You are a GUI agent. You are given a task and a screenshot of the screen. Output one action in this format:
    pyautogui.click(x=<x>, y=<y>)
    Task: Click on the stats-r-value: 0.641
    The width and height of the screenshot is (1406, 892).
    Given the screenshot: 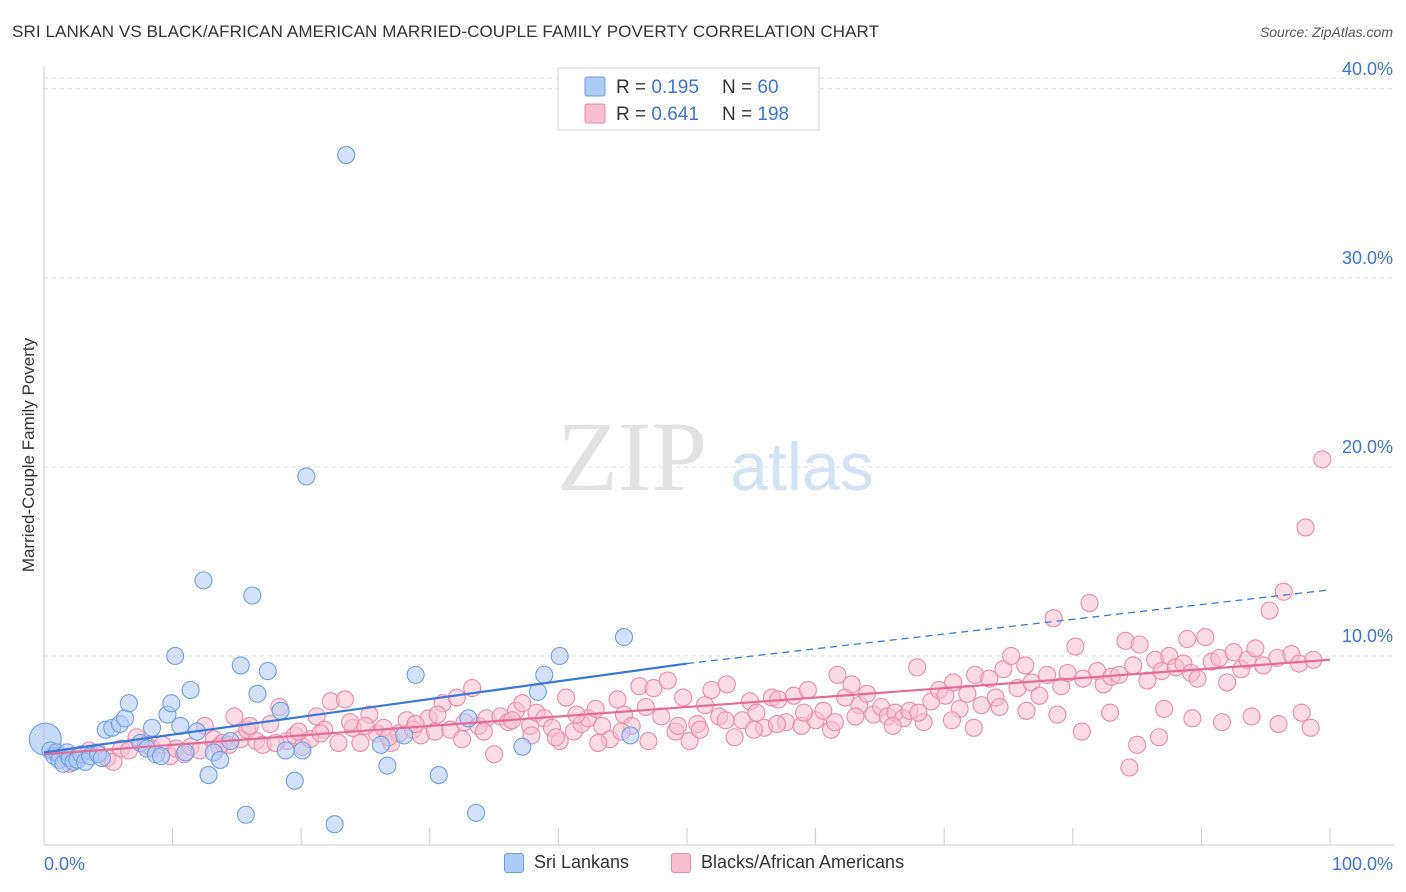 What is the action you would take?
    pyautogui.click(x=675, y=114)
    